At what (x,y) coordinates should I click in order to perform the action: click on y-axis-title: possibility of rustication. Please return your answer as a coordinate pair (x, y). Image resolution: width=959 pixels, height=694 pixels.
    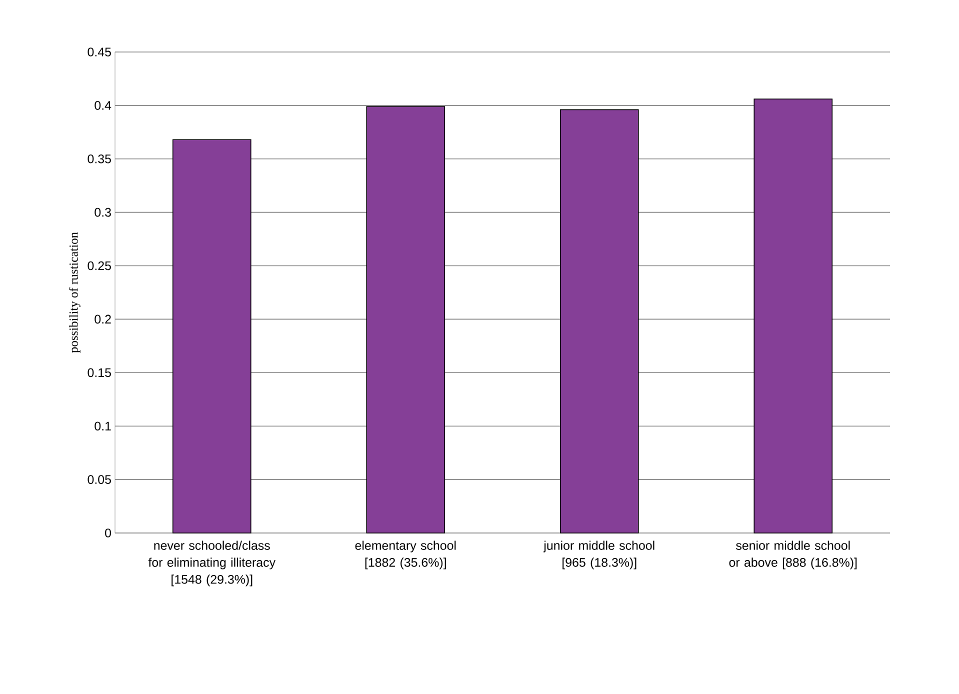
    Looking at the image, I should click on (74, 292).